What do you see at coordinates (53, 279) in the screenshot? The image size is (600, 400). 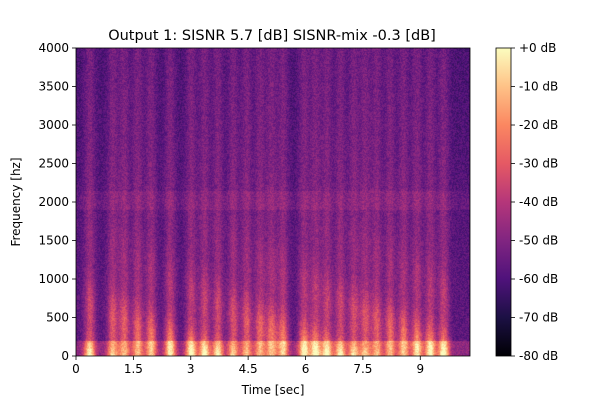 I see `y-tick-label: 1000` at bounding box center [53, 279].